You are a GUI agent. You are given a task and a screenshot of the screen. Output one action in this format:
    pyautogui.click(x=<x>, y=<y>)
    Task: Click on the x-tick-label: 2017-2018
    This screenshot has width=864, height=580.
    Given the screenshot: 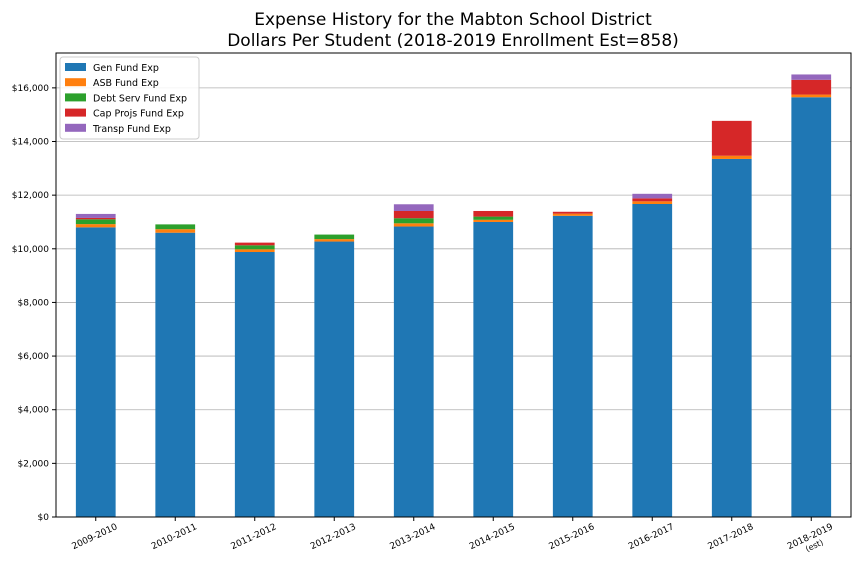 What is the action you would take?
    pyautogui.click(x=731, y=537)
    